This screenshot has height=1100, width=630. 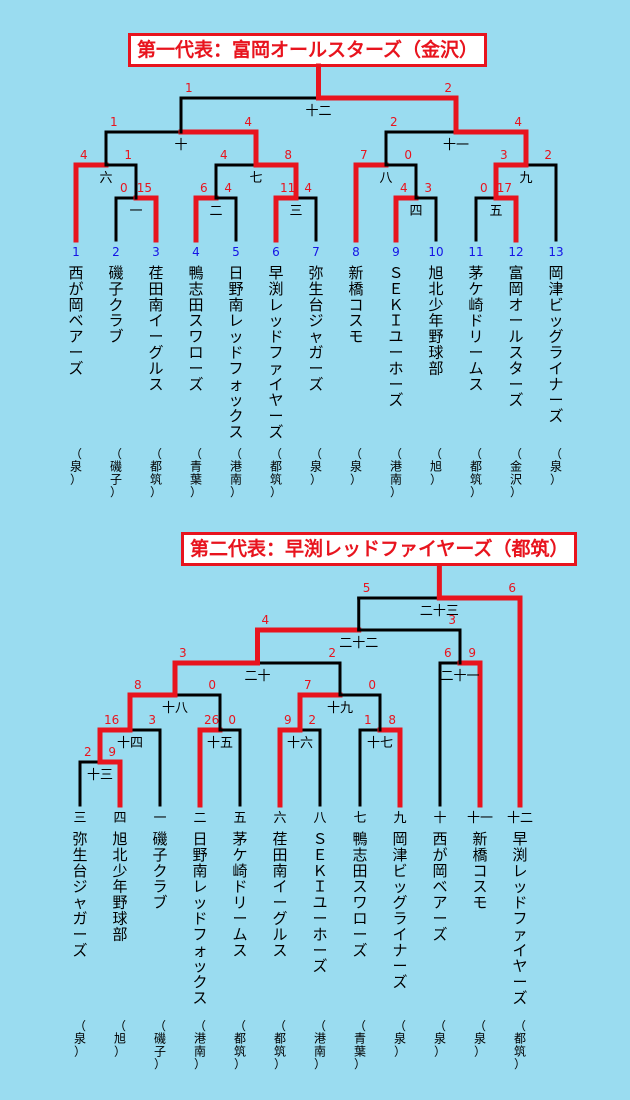 I want to click on team-seed: 8, so click(x=356, y=252).